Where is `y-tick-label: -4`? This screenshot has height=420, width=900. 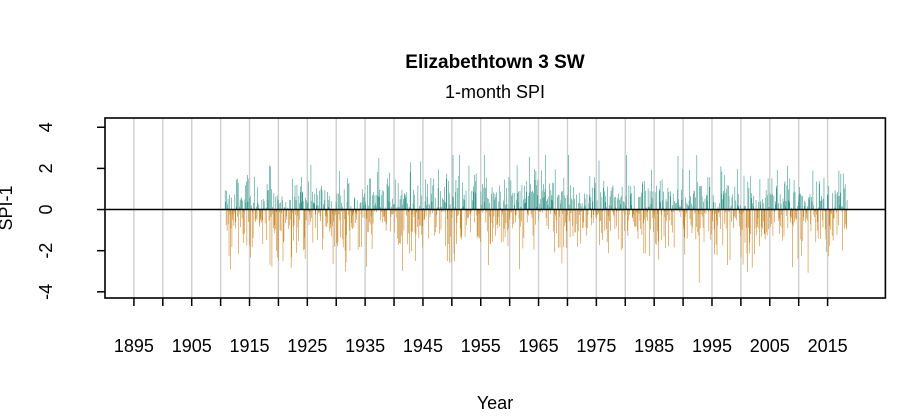
y-tick-label: -4 is located at coordinates (46, 292).